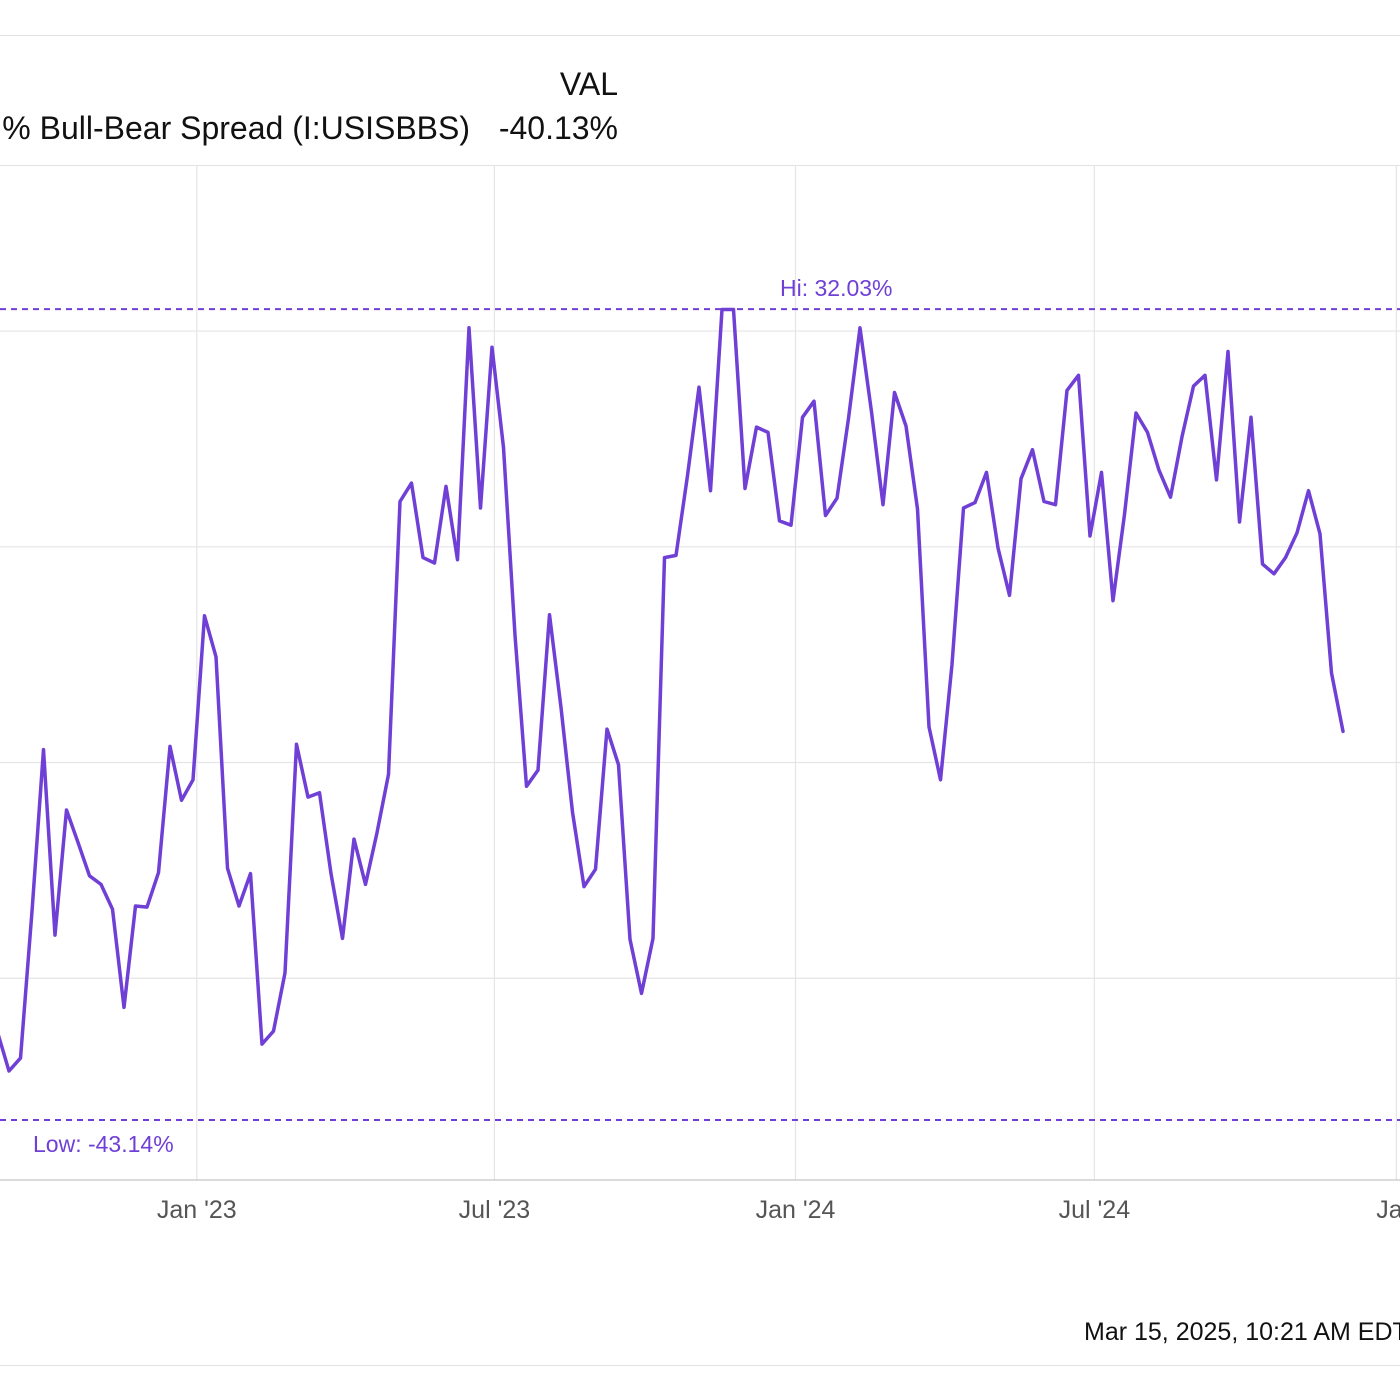 The image size is (1400, 1400). What do you see at coordinates (588, 84) in the screenshot?
I see `legend-header: VAL` at bounding box center [588, 84].